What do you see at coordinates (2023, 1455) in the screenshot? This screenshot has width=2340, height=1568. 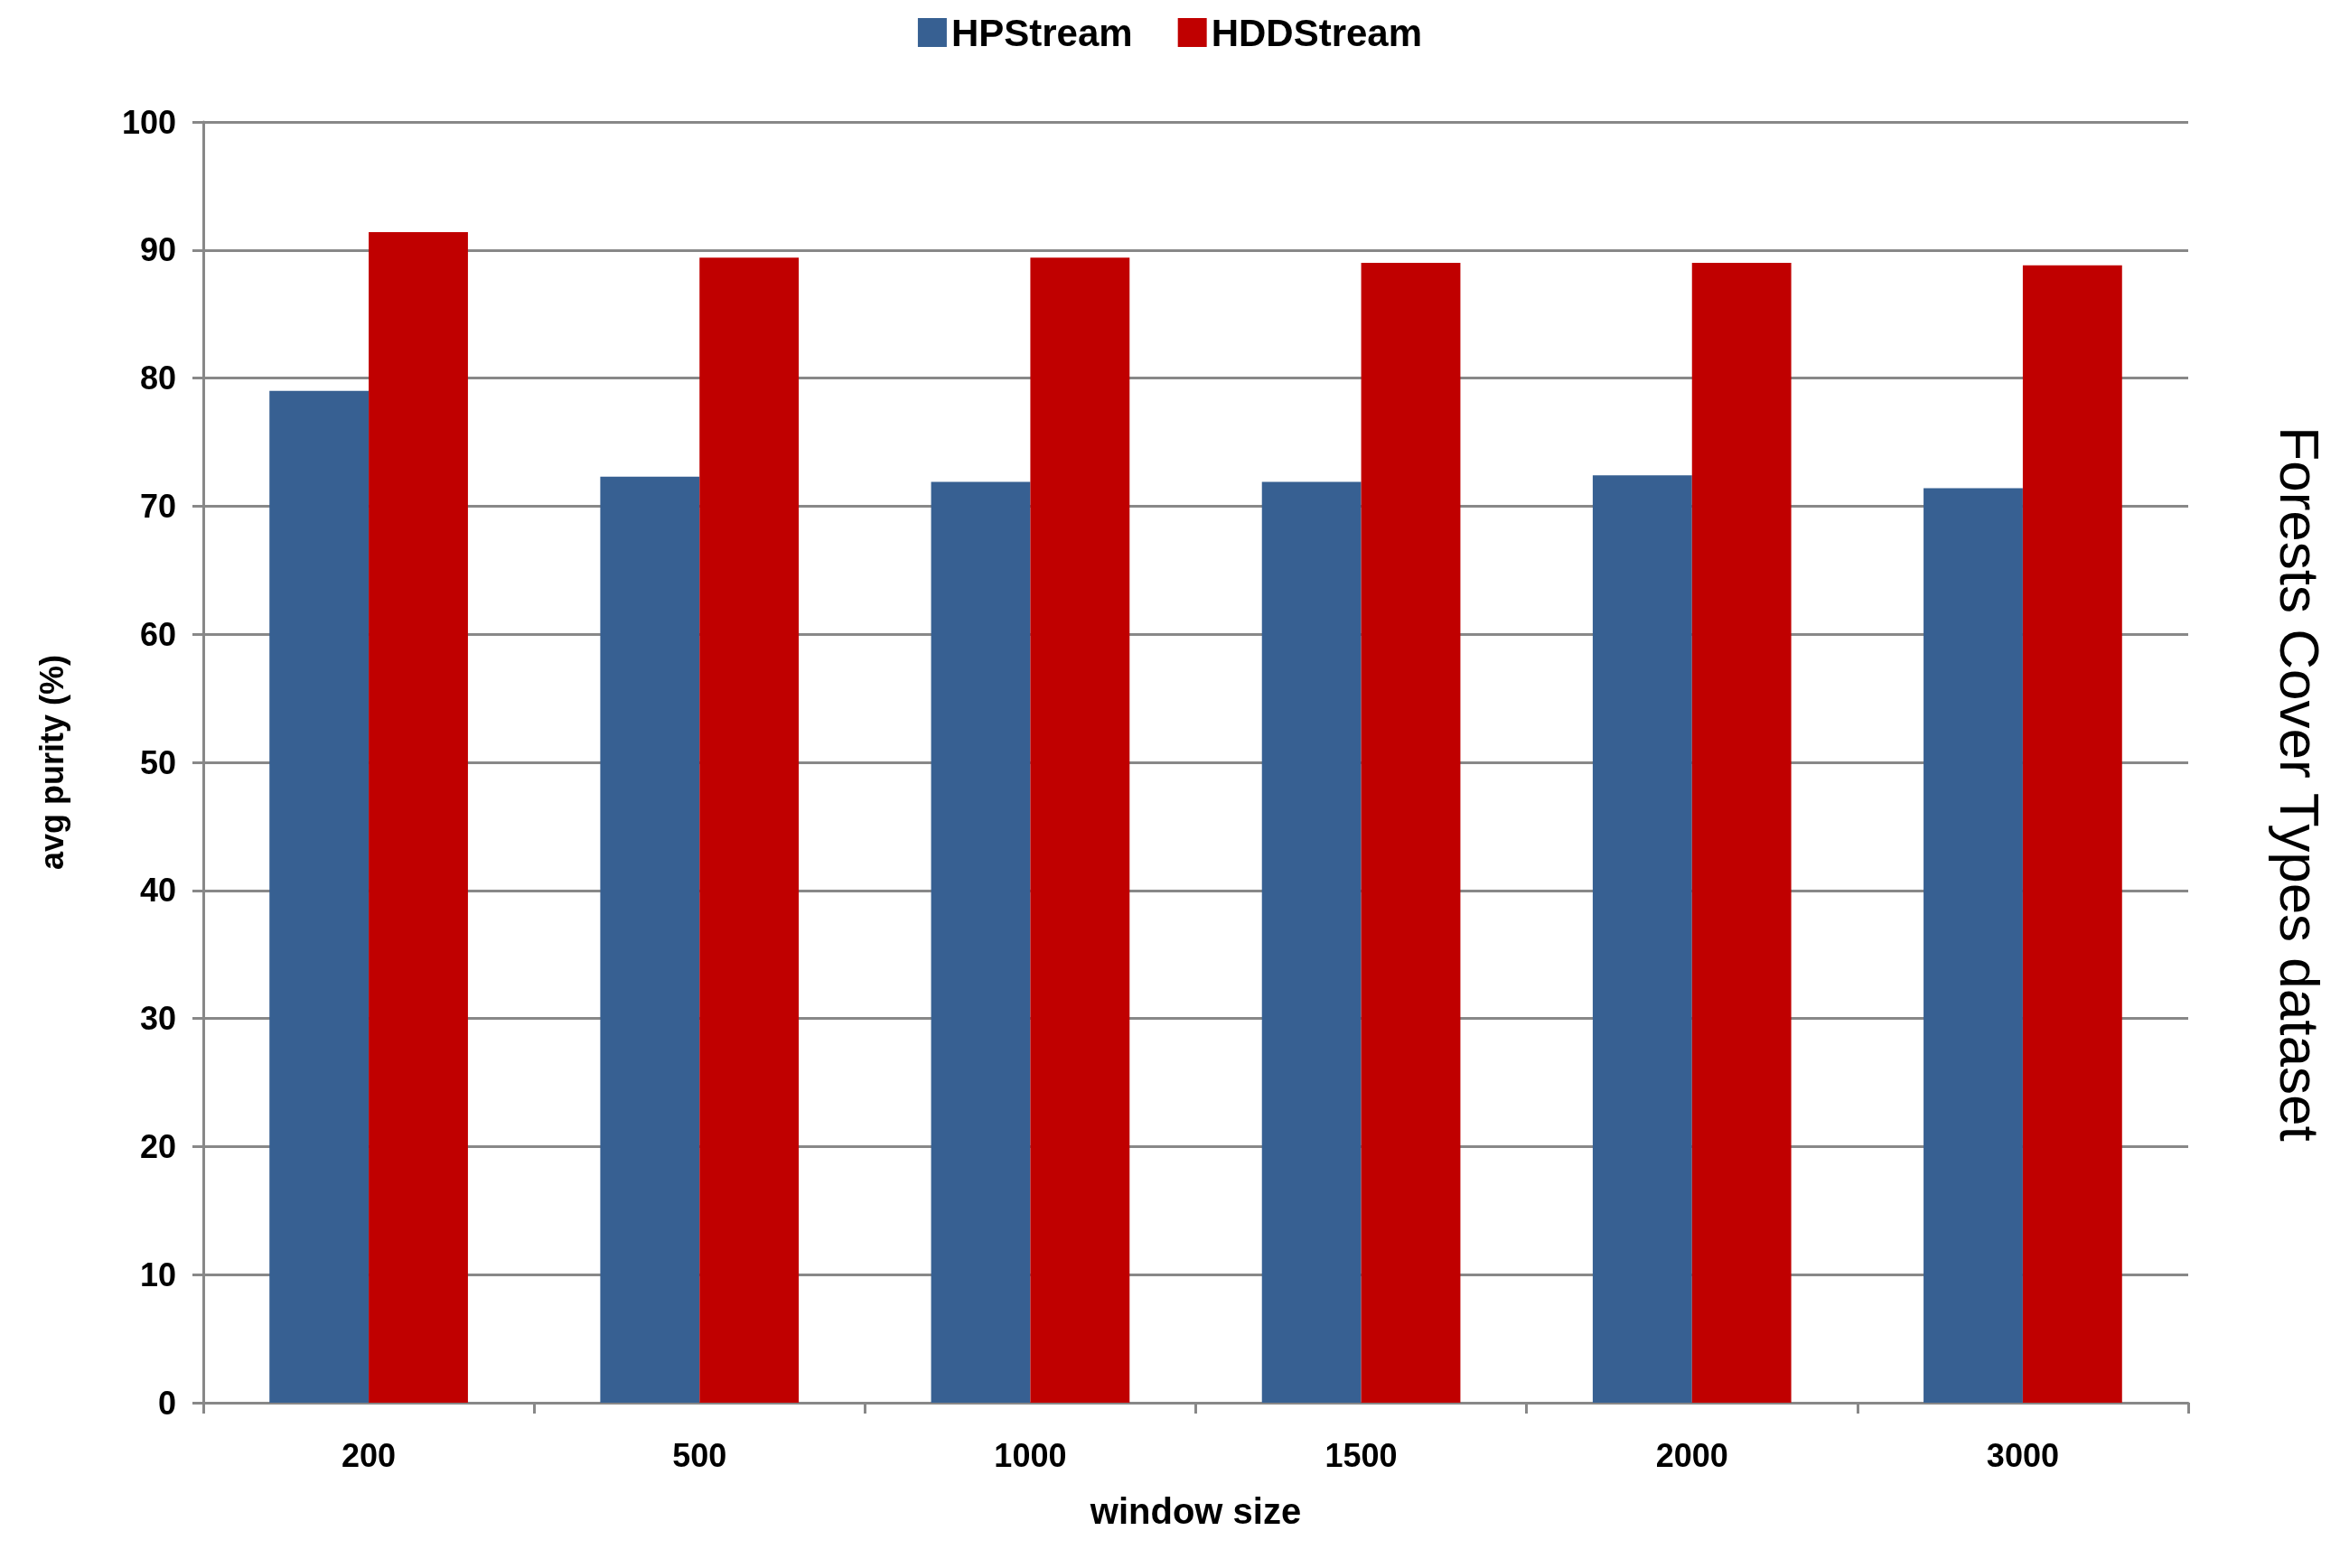 I see `x-tick-label: 3000` at bounding box center [2023, 1455].